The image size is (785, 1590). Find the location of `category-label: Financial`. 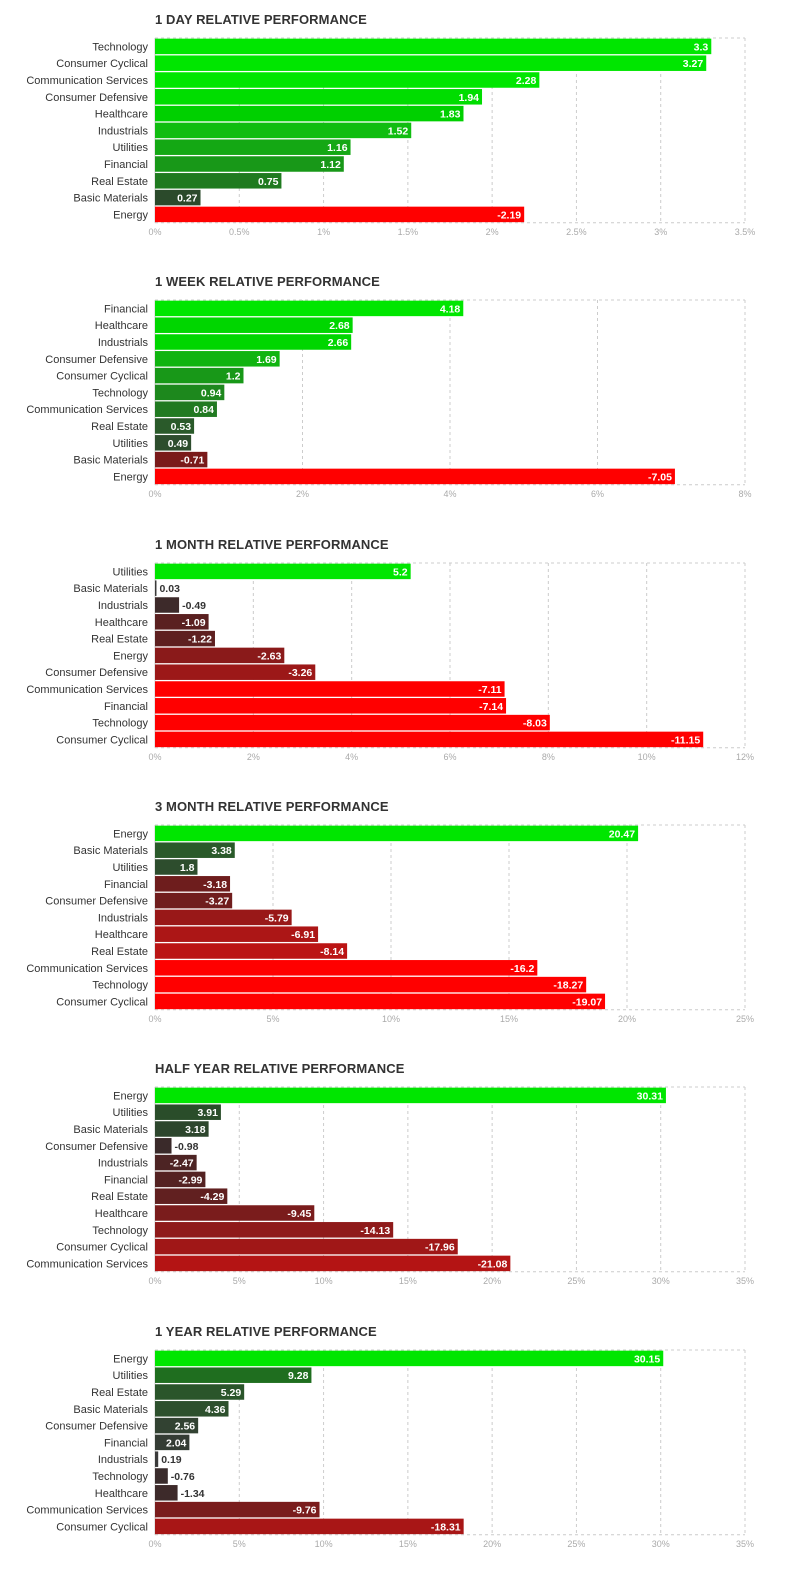

category-label: Financial is located at coordinates (126, 1181).